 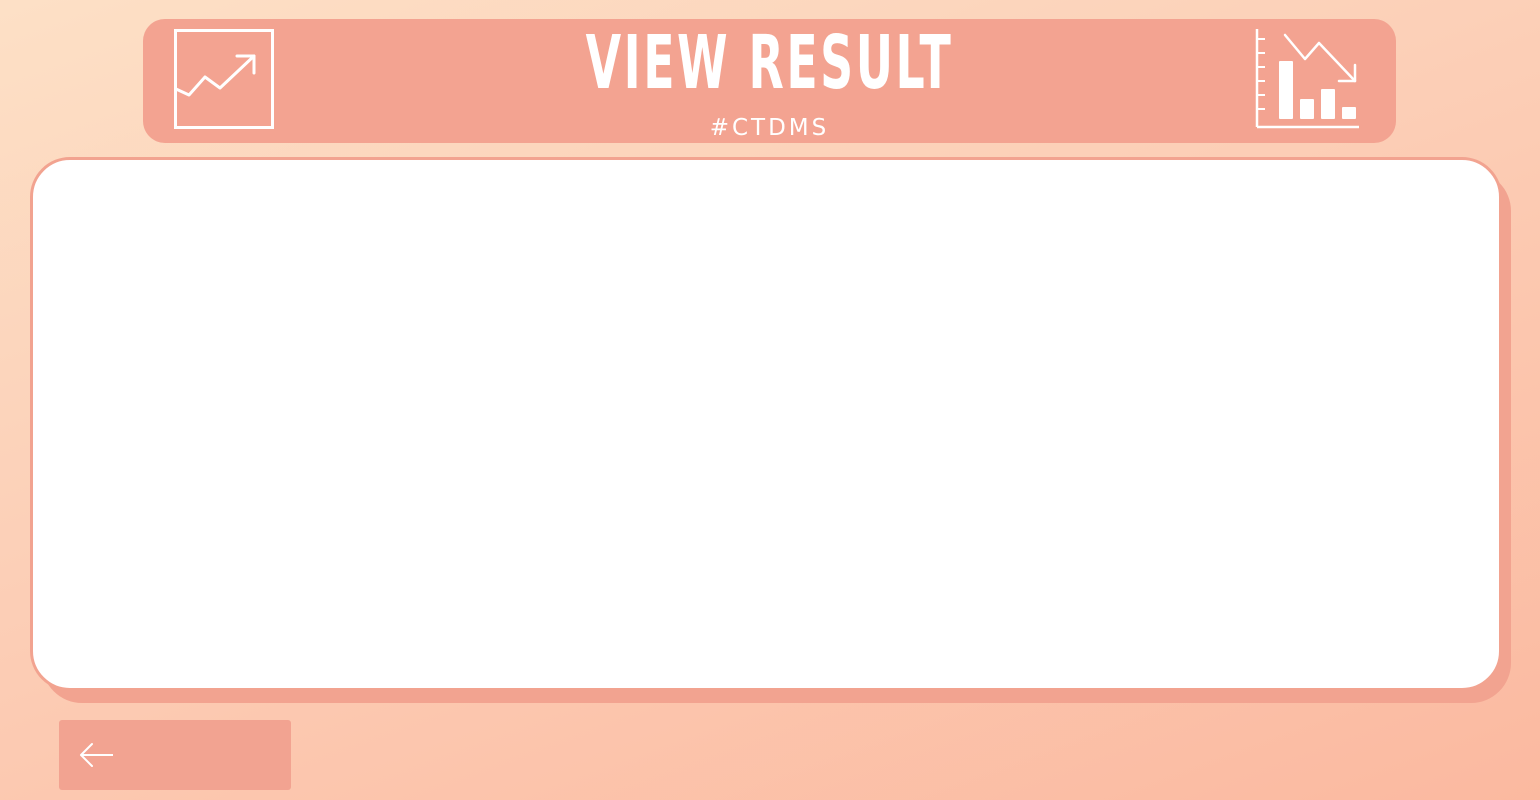 What do you see at coordinates (769, 63) in the screenshot?
I see `page-title: VIEW RESULT` at bounding box center [769, 63].